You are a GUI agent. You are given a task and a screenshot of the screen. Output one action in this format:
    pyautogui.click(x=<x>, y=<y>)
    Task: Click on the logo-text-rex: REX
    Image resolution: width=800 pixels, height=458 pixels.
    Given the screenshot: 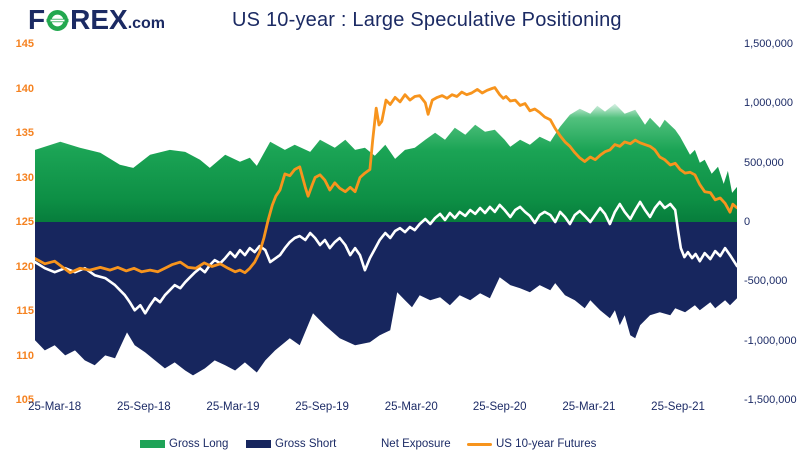 What is the action you would take?
    pyautogui.click(x=99, y=19)
    